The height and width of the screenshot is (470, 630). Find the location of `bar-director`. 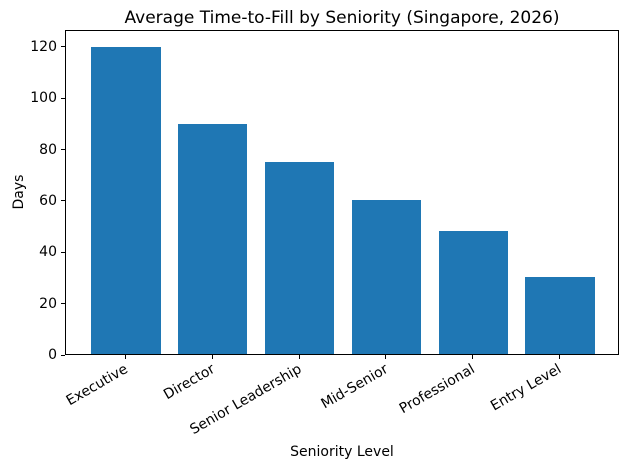

bar-director is located at coordinates (213, 238).